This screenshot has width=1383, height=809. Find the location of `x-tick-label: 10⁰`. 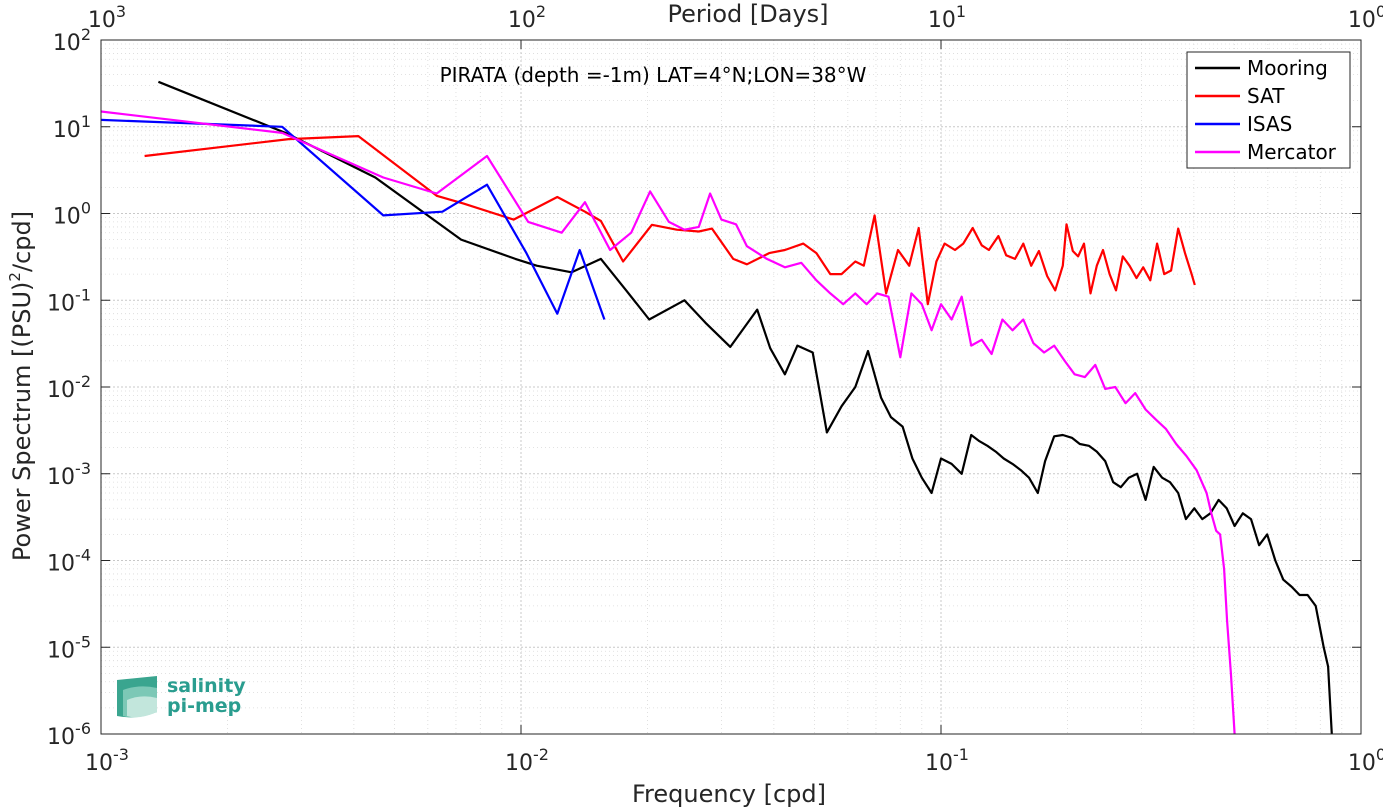

x-tick-label: 10⁰ is located at coordinates (1365, 760).